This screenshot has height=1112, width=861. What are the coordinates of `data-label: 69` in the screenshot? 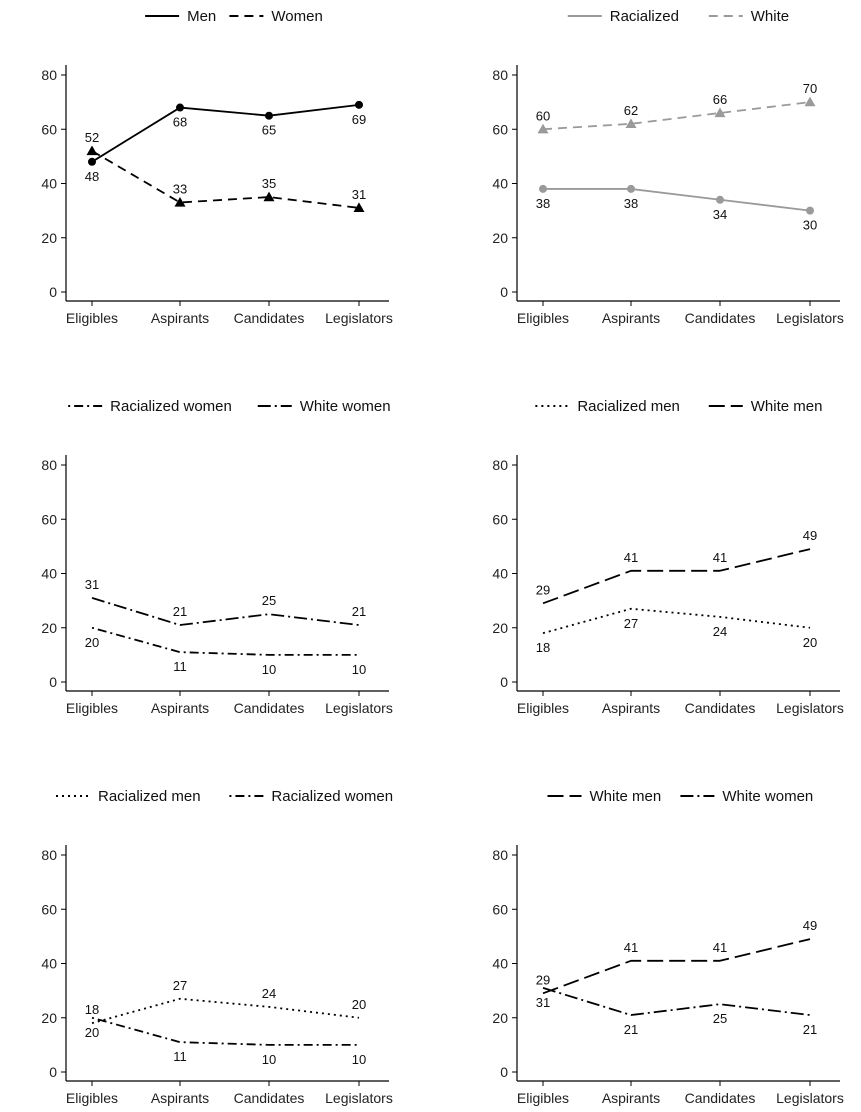 It's located at (359, 119).